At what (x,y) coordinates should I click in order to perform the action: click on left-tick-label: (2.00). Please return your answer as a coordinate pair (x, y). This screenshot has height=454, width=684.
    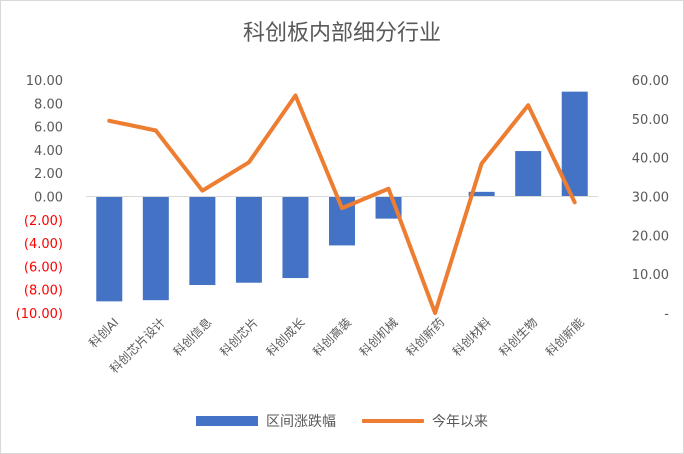
    Looking at the image, I should click on (43, 221).